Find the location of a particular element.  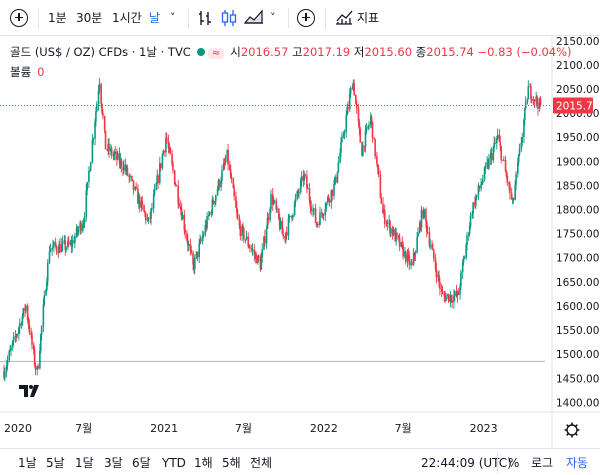

interval-1hour: 1시간 is located at coordinates (127, 18).